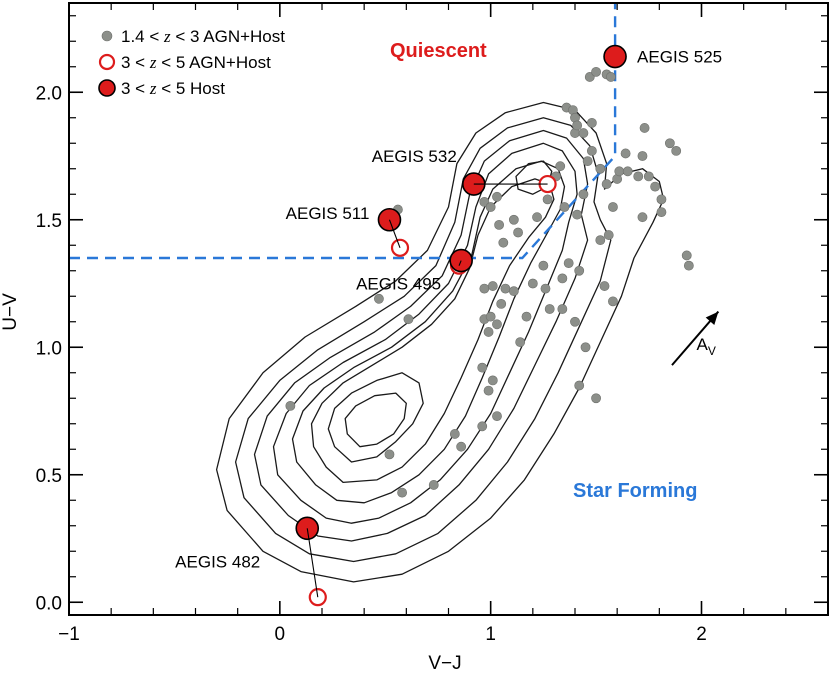 The height and width of the screenshot is (676, 830). What do you see at coordinates (10, 312) in the screenshot?
I see `y-axis-label: U−V` at bounding box center [10, 312].